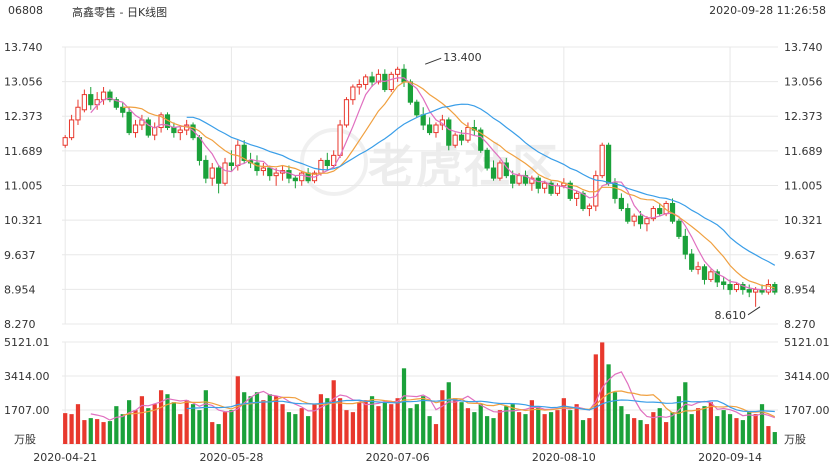 The image size is (840, 470). I want to click on volume-tick-left: 5121.01, so click(27, 342).